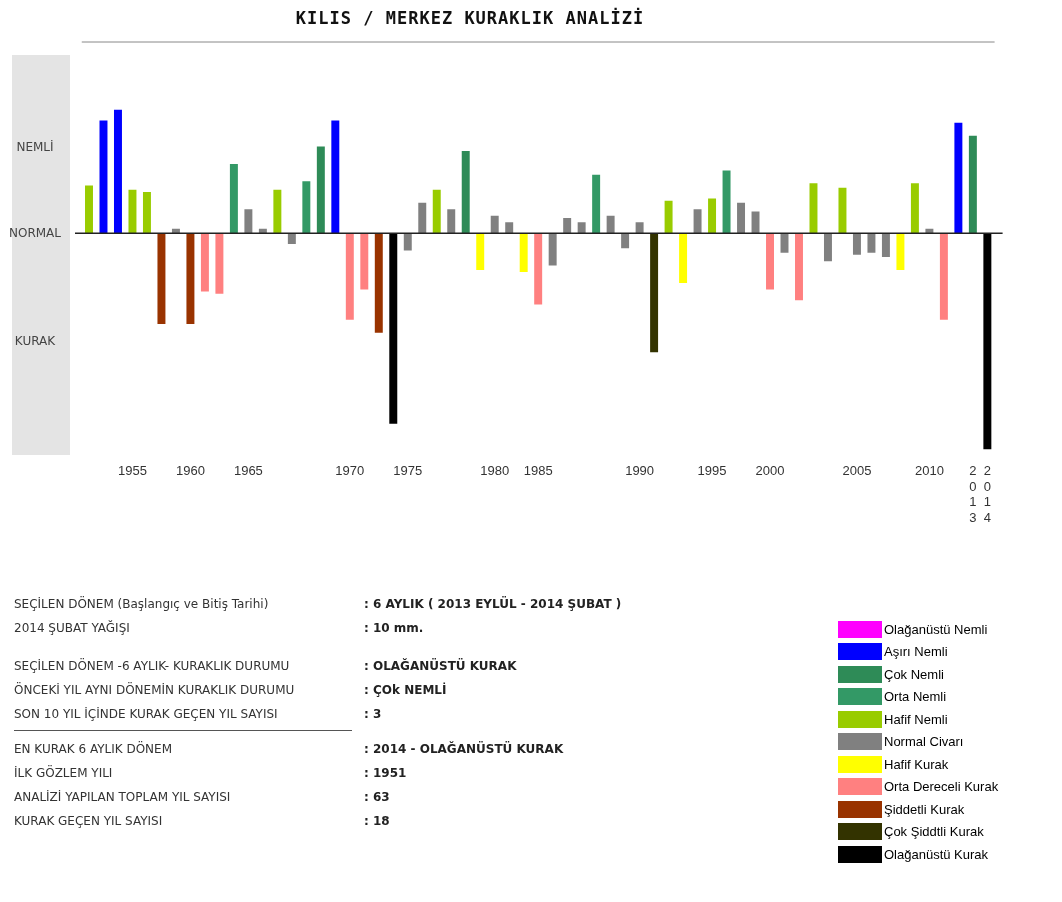  What do you see at coordinates (936, 629) in the screenshot?
I see `legend-label: Olağanüstü Nemli` at bounding box center [936, 629].